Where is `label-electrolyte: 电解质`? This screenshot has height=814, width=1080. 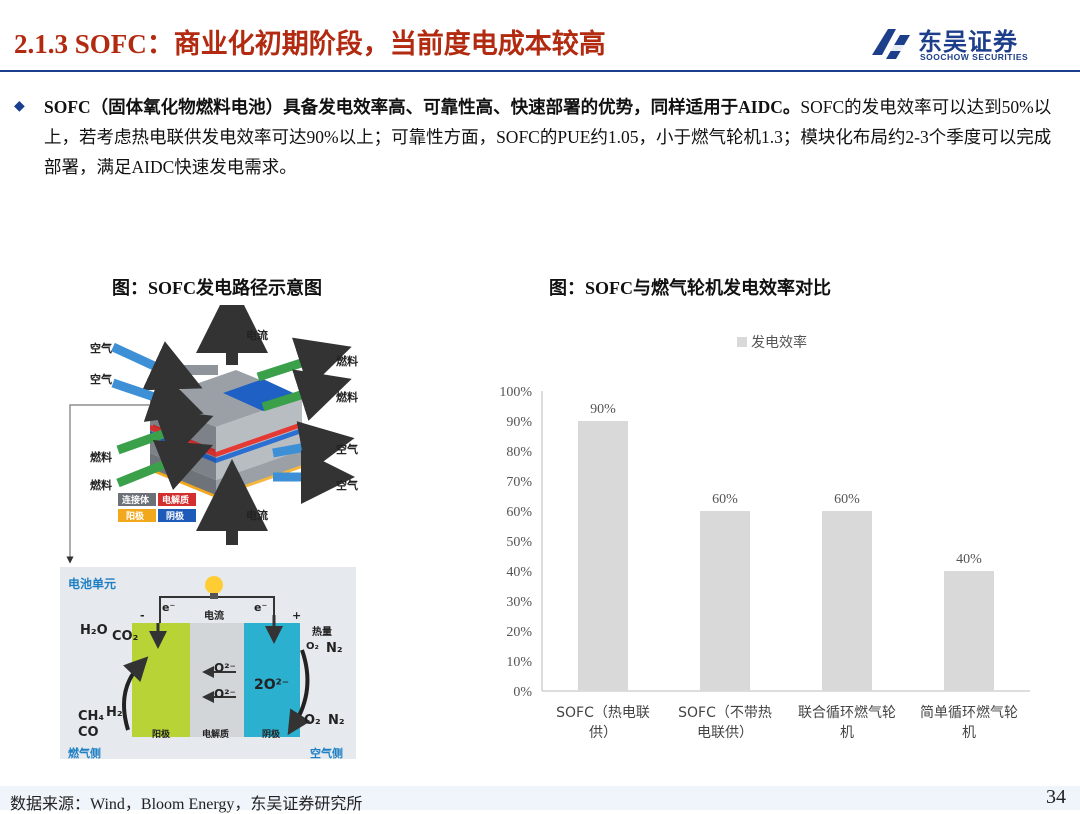 label-electrolyte: 电解质 is located at coordinates (216, 735).